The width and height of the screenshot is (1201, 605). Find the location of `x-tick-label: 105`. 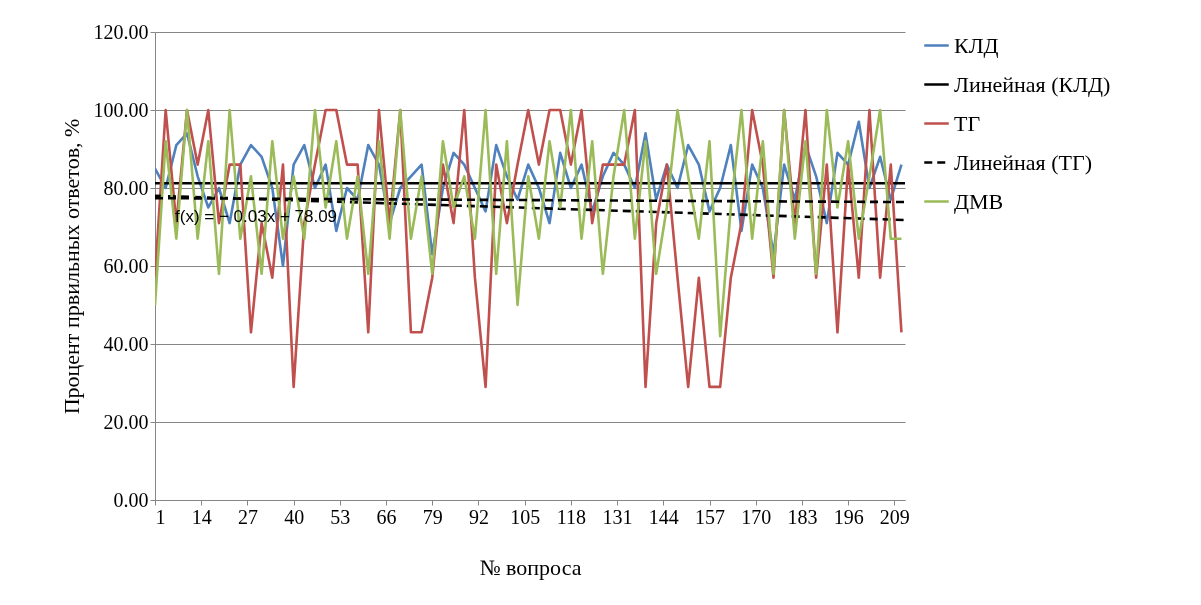

x-tick-label: 105 is located at coordinates (525, 516).